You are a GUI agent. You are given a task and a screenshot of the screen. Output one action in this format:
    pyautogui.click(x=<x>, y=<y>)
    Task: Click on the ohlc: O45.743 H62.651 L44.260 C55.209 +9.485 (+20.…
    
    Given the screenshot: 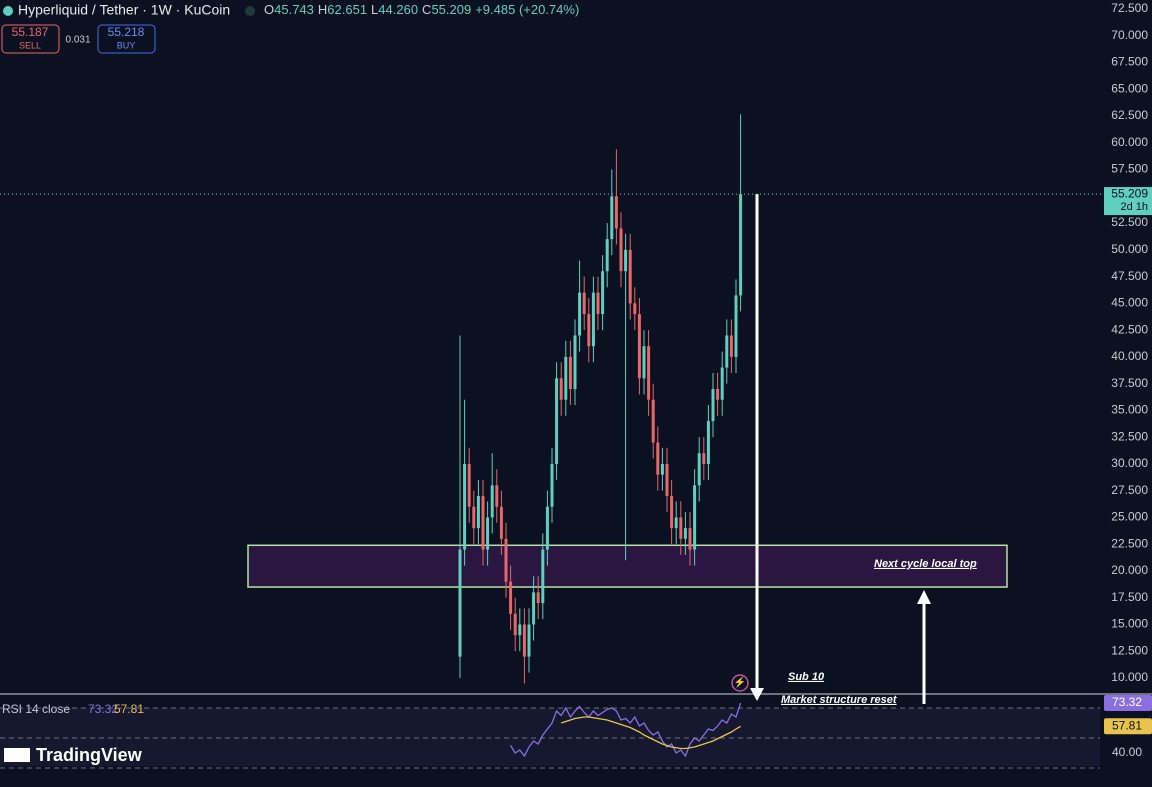 What is the action you would take?
    pyautogui.click(x=421, y=9)
    